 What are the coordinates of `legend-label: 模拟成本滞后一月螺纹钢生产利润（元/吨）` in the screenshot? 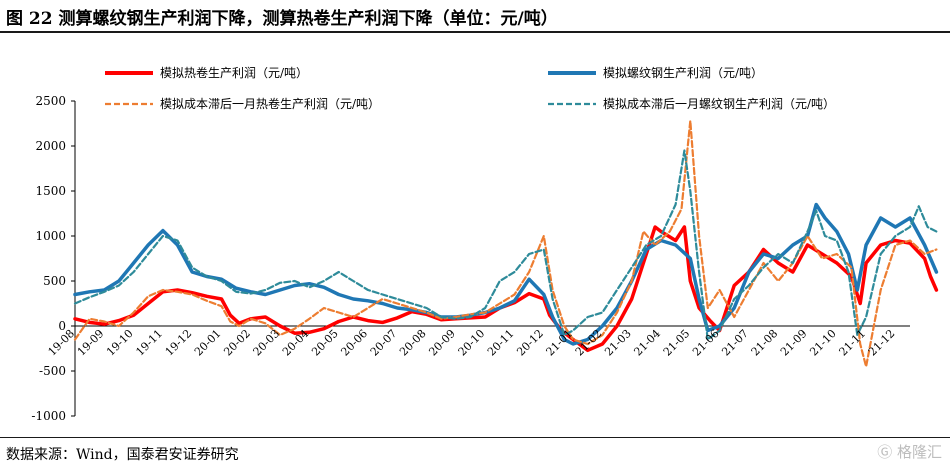 It's located at (719, 104).